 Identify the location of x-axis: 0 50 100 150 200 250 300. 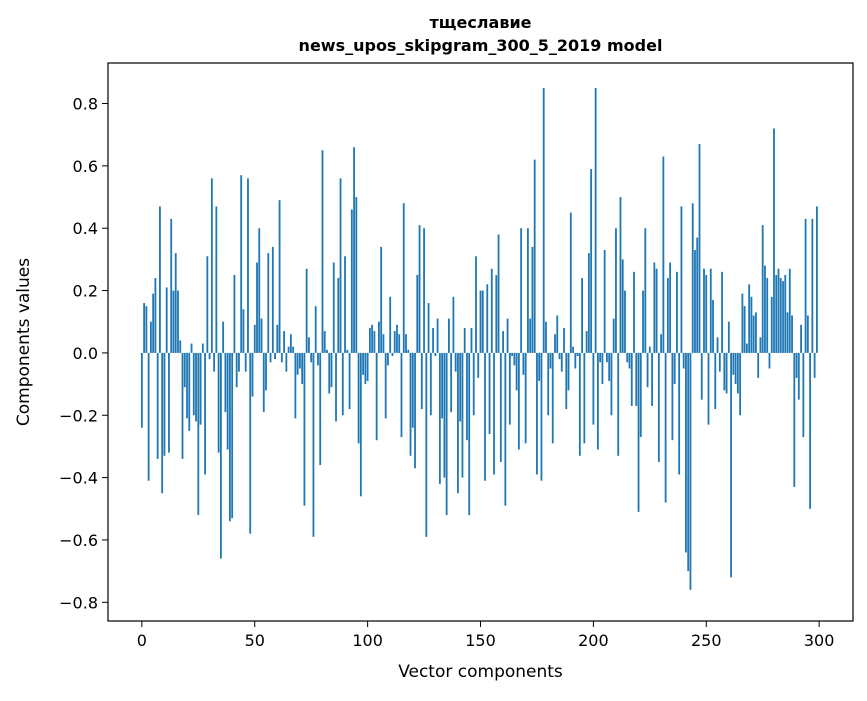
(485, 635).